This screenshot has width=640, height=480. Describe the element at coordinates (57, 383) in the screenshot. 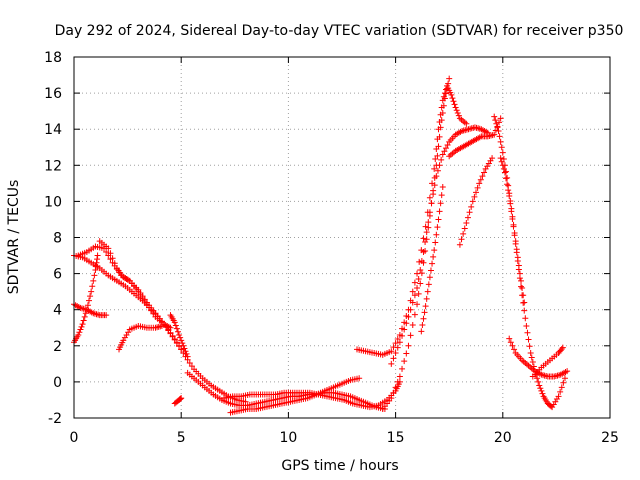

I see `y-tick-label: 0` at that location.